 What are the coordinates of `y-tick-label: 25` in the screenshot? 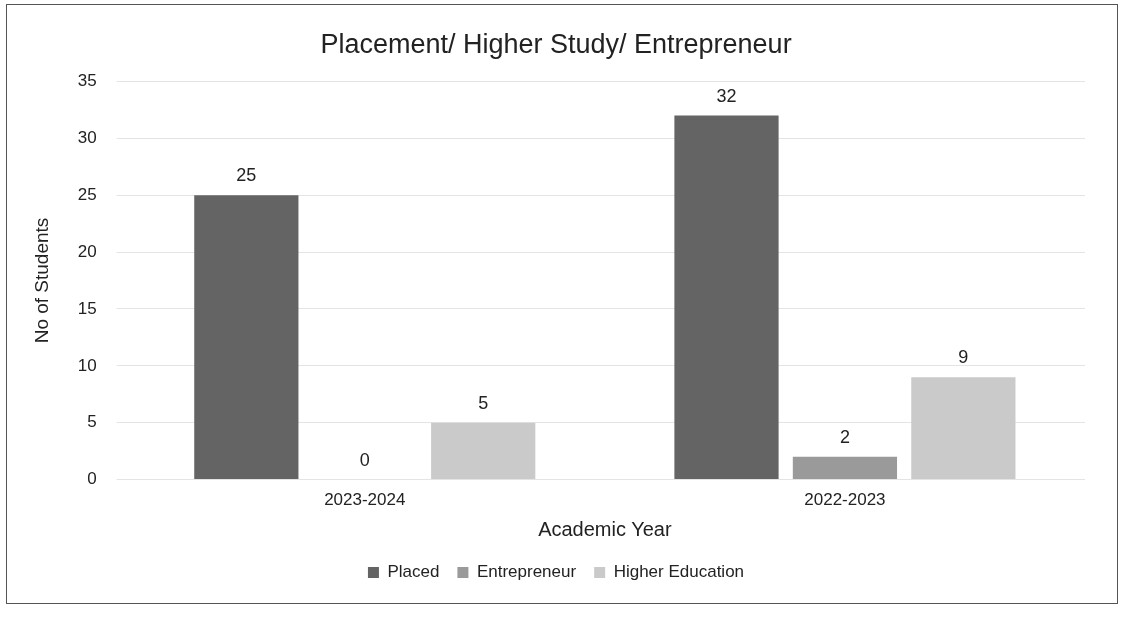 It's located at (87, 194).